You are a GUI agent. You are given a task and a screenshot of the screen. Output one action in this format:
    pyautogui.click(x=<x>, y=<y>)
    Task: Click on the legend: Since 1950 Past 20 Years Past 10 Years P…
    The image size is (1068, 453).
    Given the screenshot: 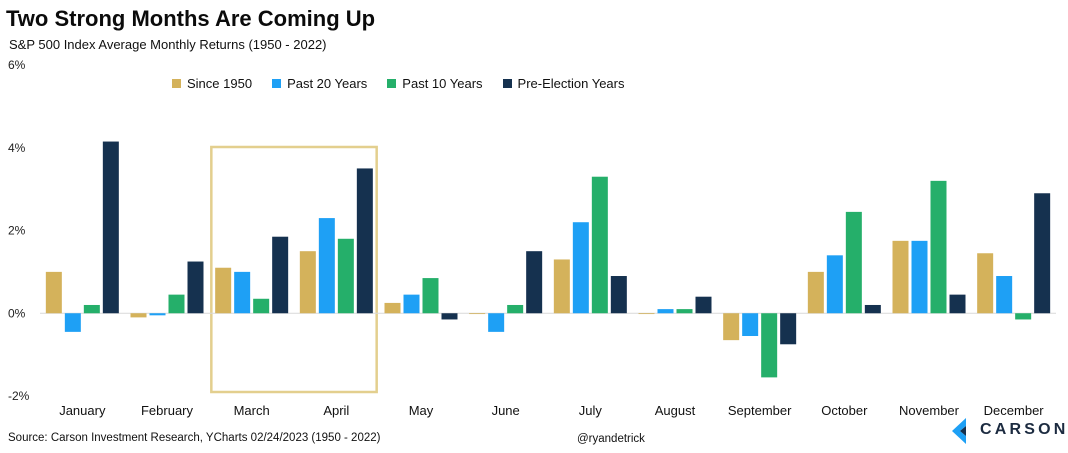 What is the action you would take?
    pyautogui.click(x=398, y=83)
    